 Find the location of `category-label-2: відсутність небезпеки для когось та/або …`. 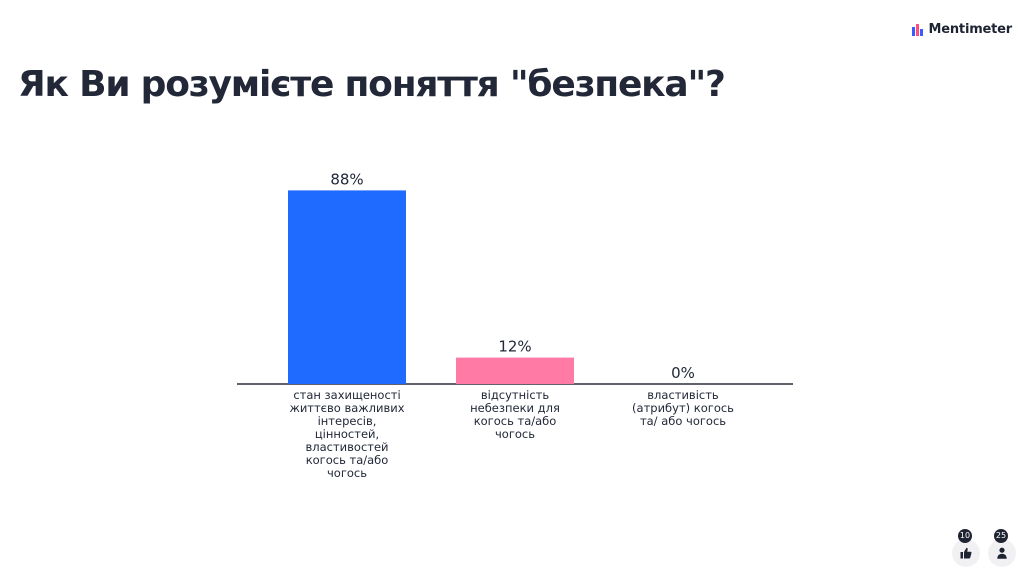

category-label-2: відсутність небезпеки для когось та/або … is located at coordinates (515, 414).